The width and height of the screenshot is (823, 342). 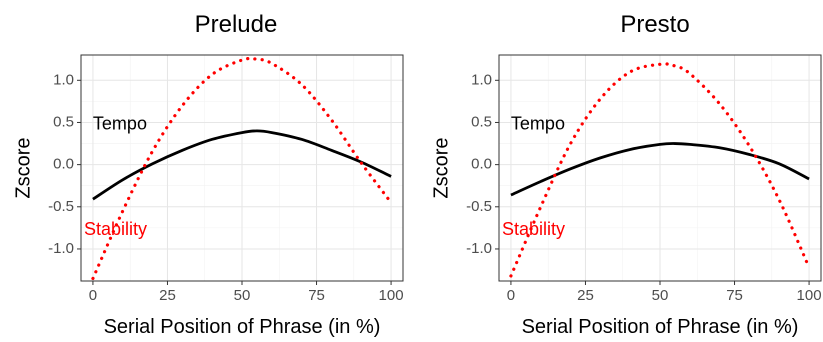 I want to click on chart-title: Presto, so click(x=654, y=24).